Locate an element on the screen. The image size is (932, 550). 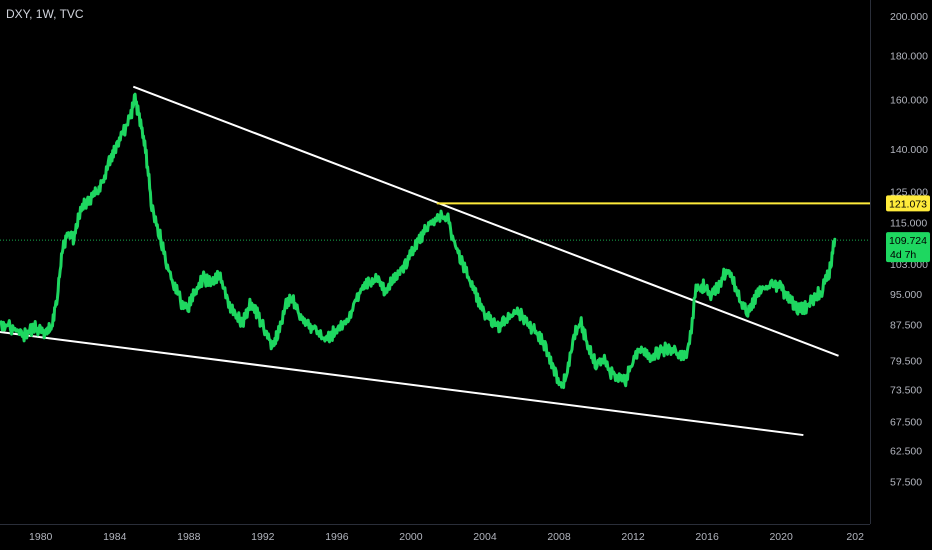
x-tick-label: 2004 is located at coordinates (485, 537).